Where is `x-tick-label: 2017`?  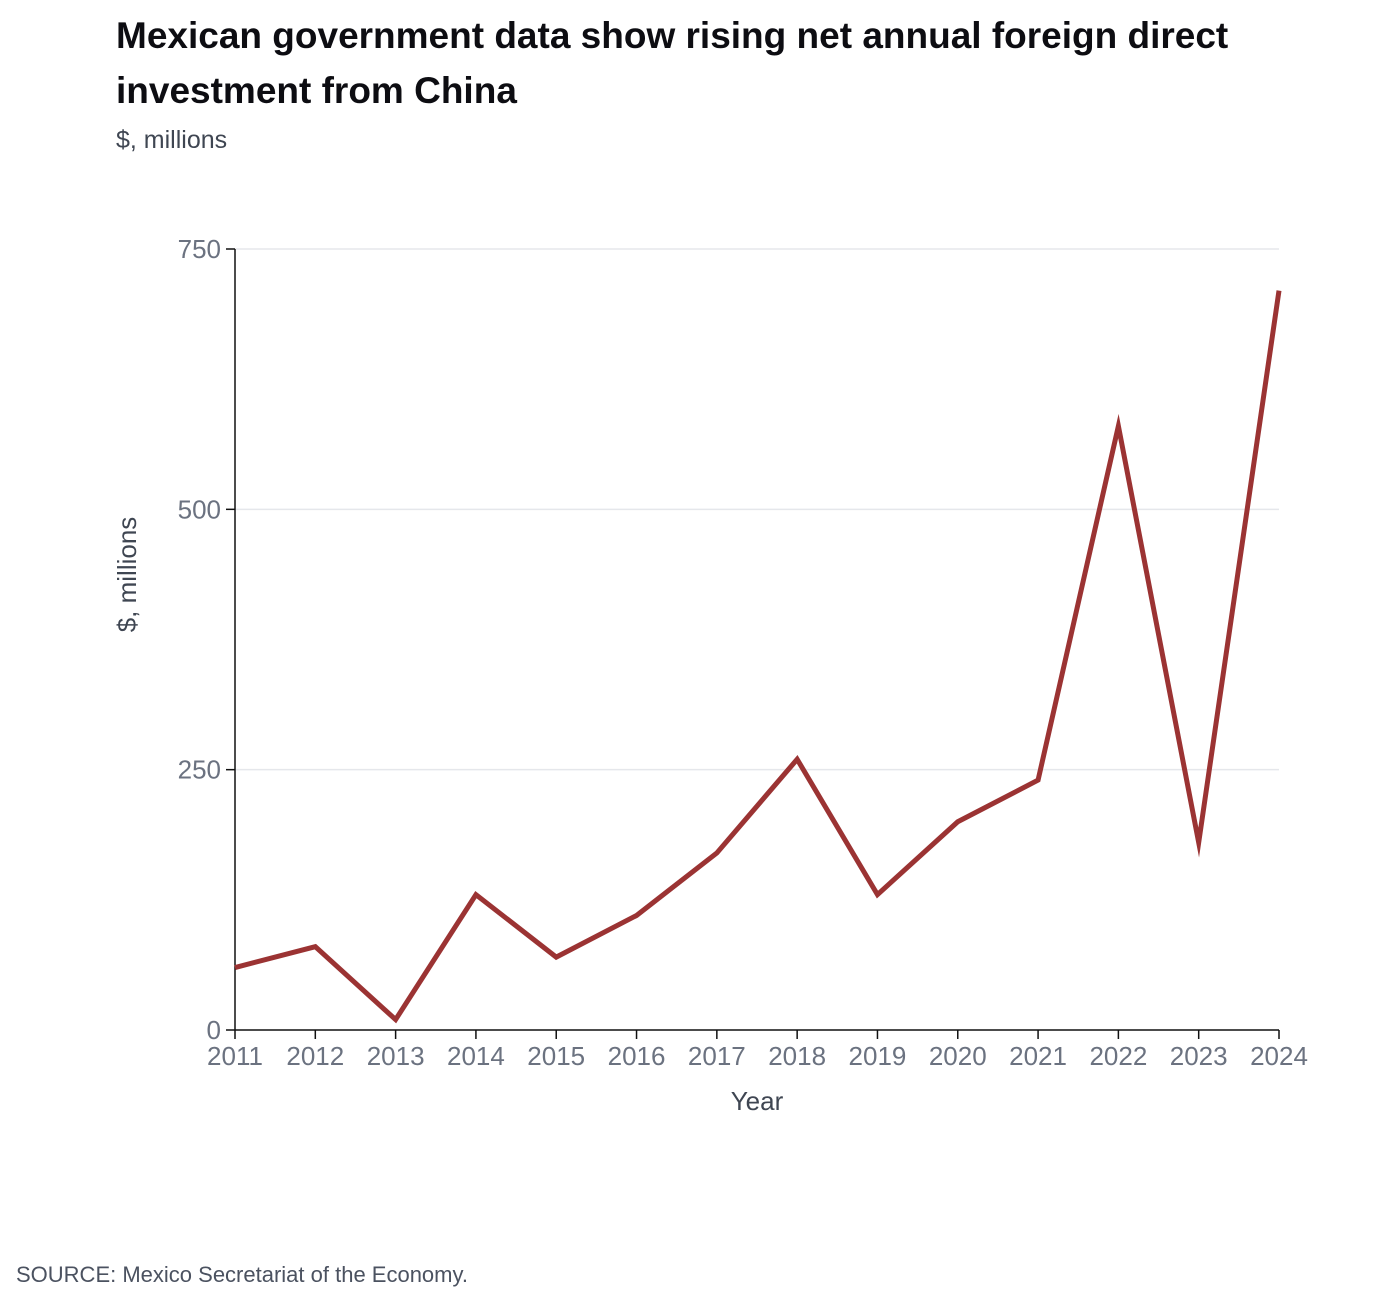 x-tick-label: 2017 is located at coordinates (717, 1056).